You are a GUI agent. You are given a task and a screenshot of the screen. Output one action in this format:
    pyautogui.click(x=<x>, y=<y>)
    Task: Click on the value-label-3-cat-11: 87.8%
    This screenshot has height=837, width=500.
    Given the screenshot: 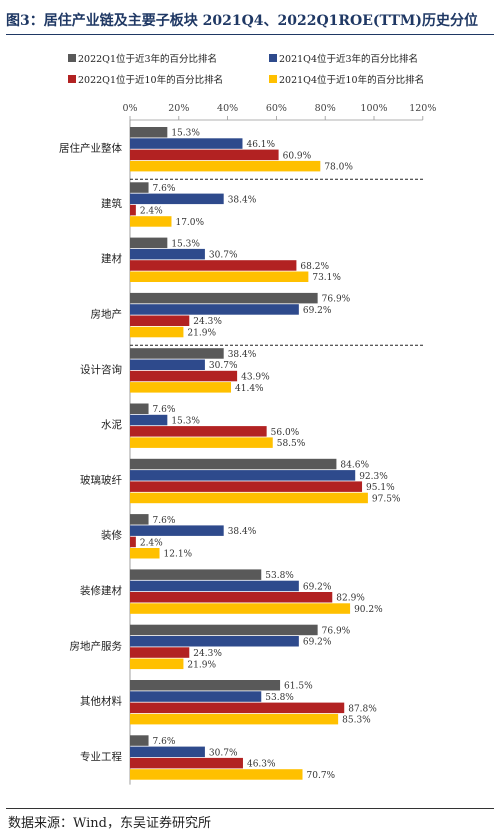 What is the action you would take?
    pyautogui.click(x=362, y=709)
    